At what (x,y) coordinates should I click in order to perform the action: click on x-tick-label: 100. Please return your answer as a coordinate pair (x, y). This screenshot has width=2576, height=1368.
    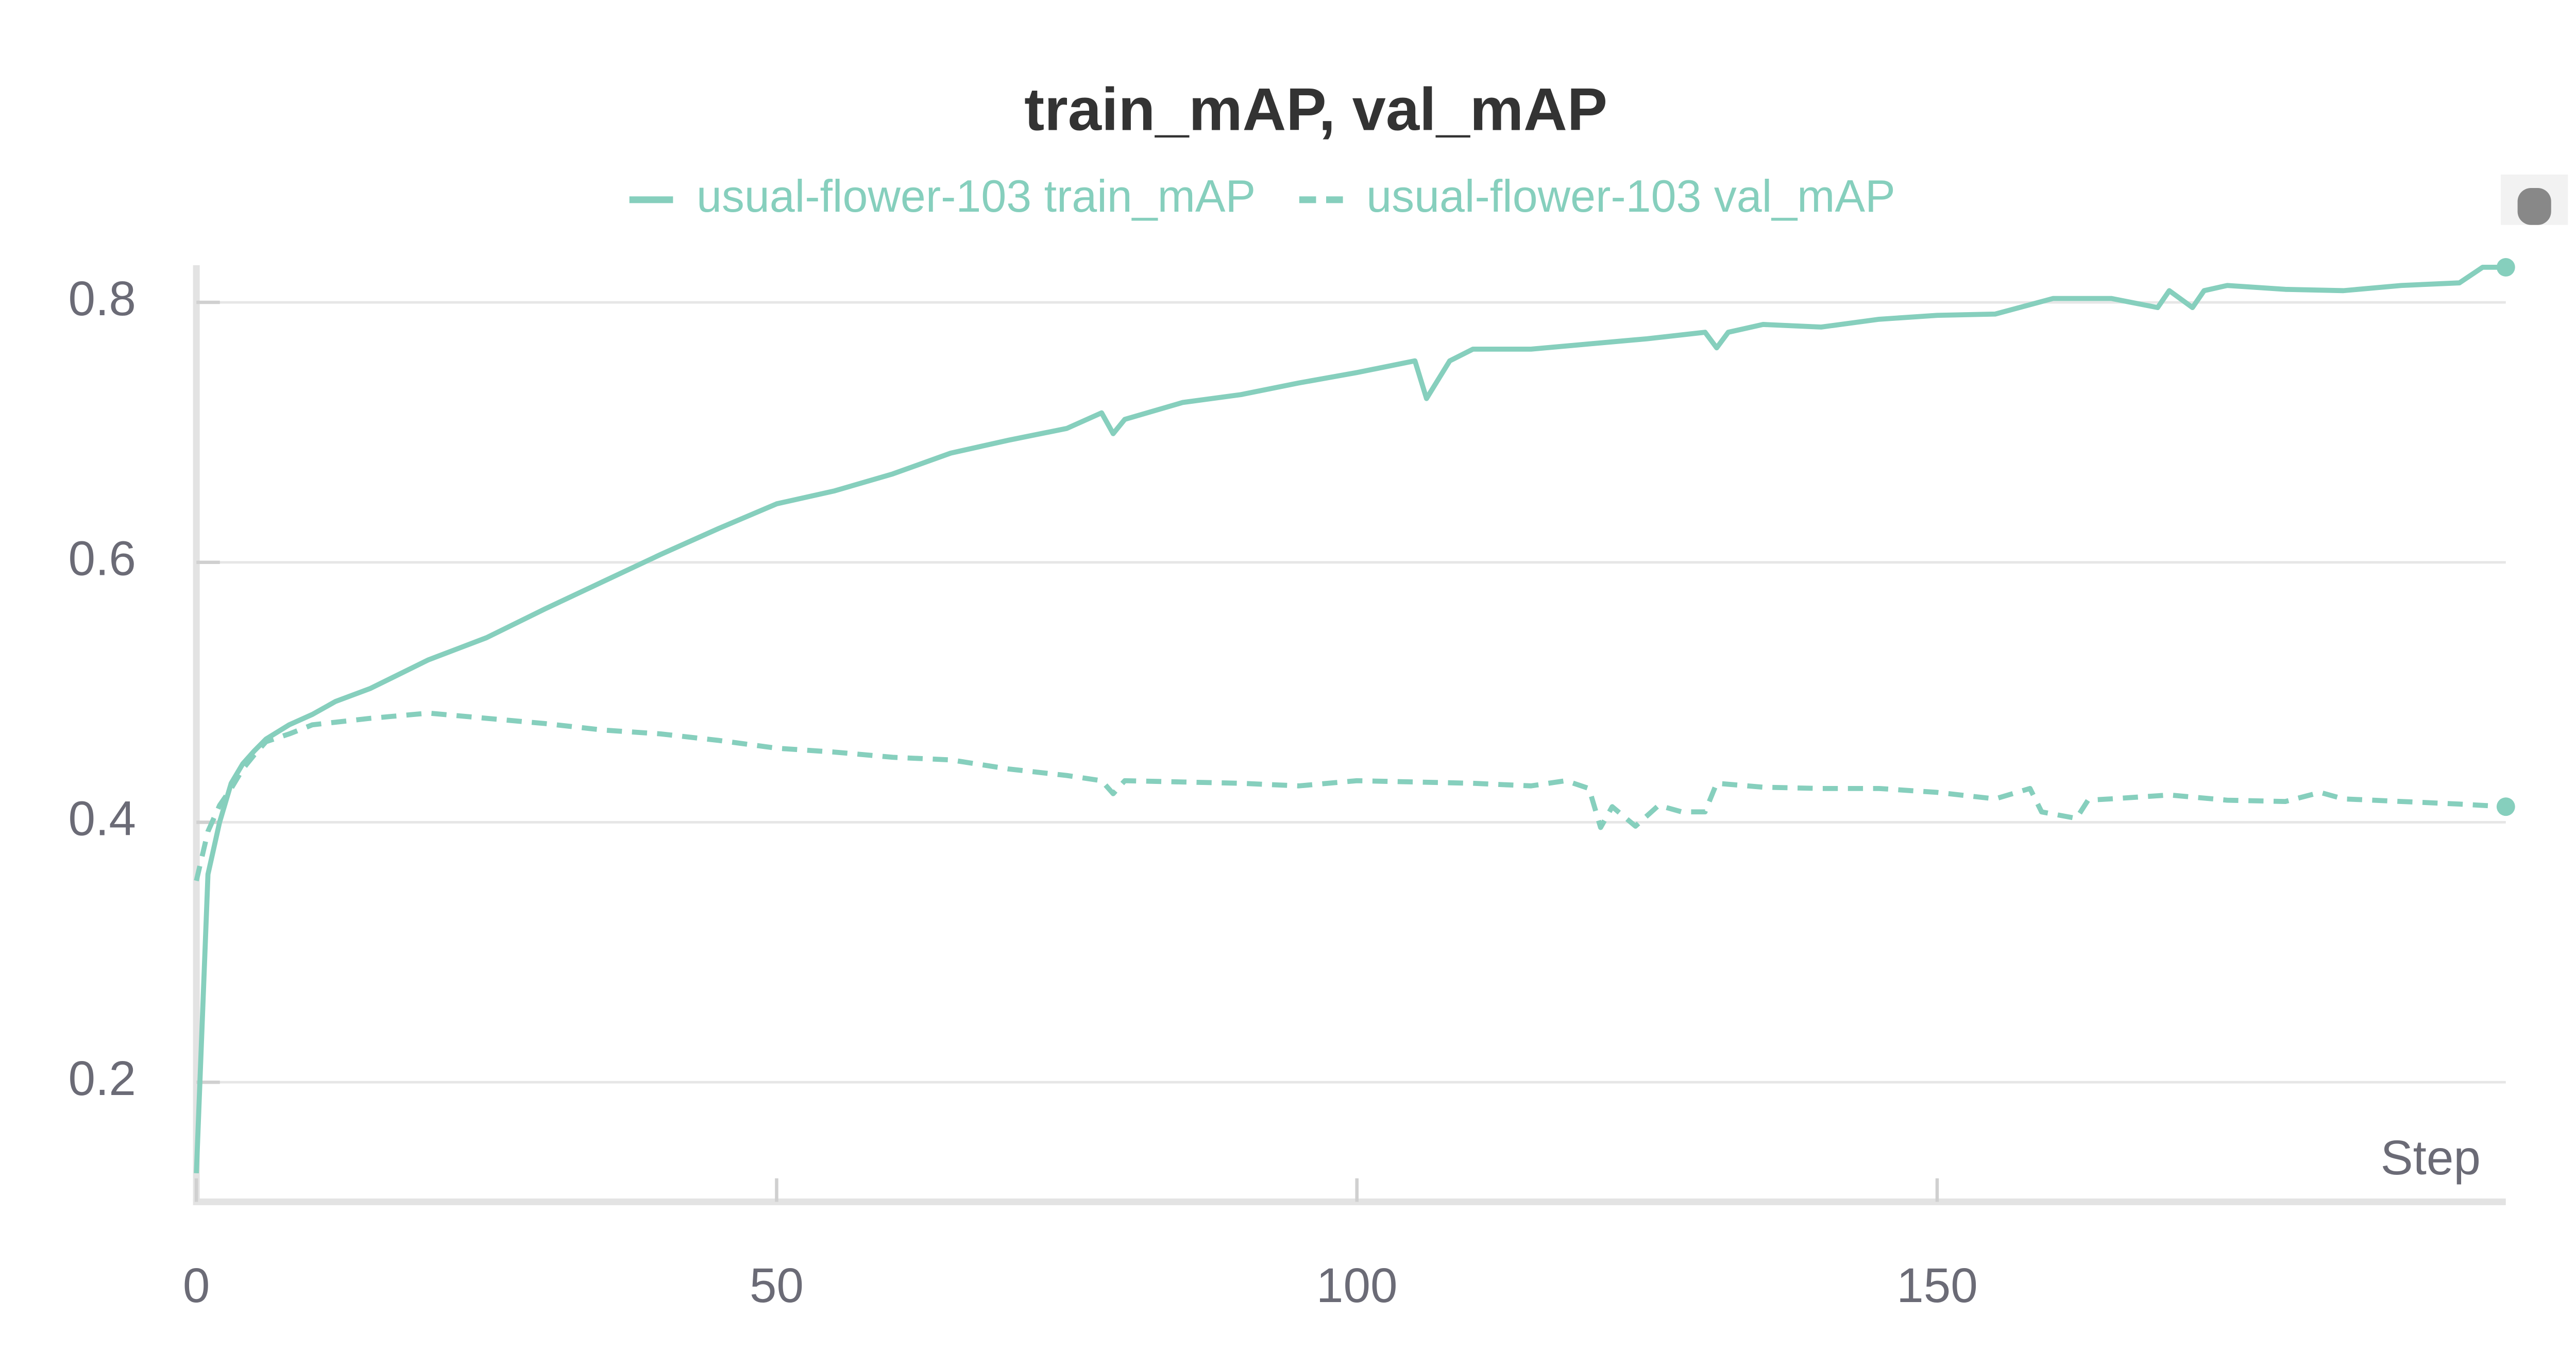
    Looking at the image, I should click on (1357, 1285).